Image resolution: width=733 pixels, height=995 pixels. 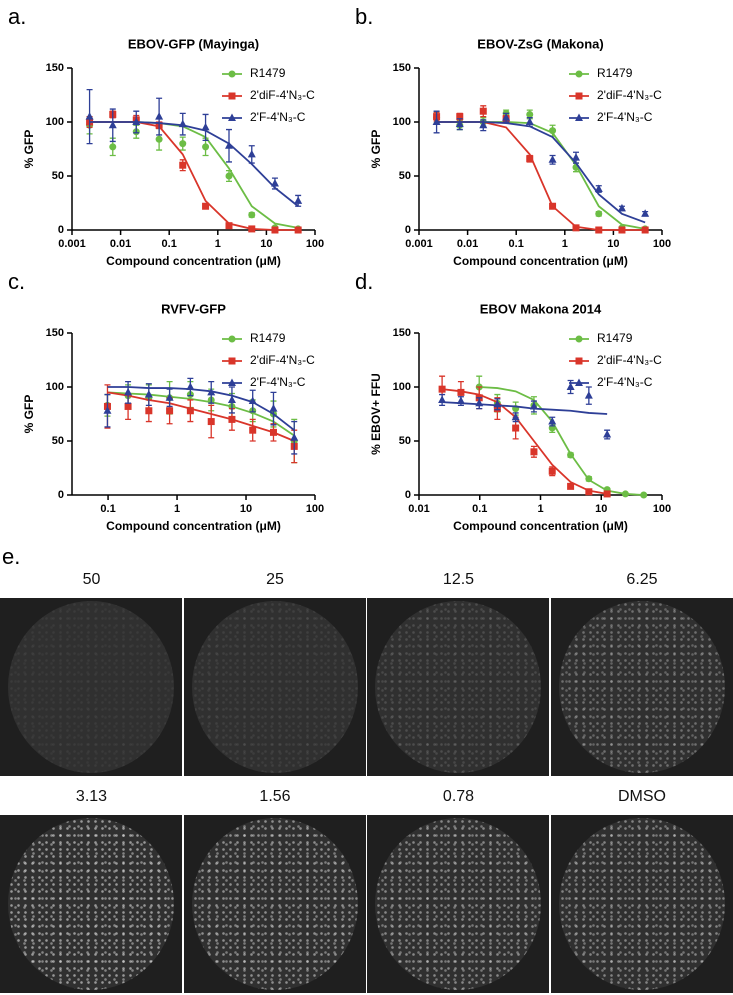 What do you see at coordinates (278, 117) in the screenshot?
I see `legend-label: 2'F-4'N₃-C` at bounding box center [278, 117].